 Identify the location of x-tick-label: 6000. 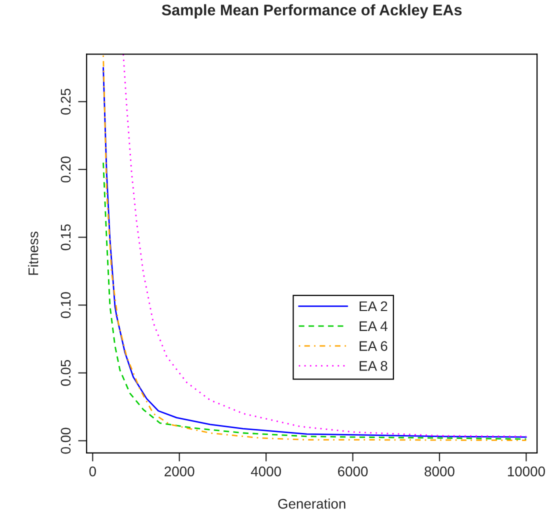
(353, 471).